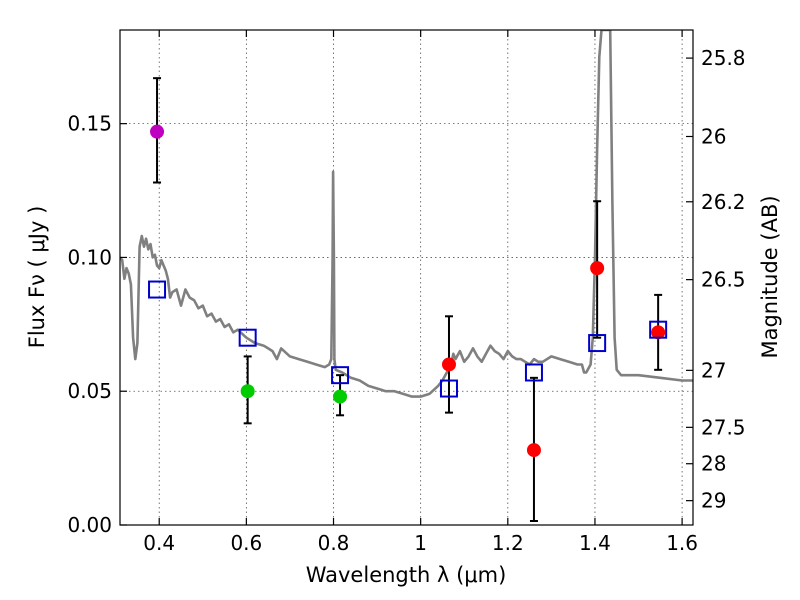 Image resolution: width=800 pixels, height=600 pixels. What do you see at coordinates (723, 280) in the screenshot?
I see `y2-tick-label: 26.5` at bounding box center [723, 280].